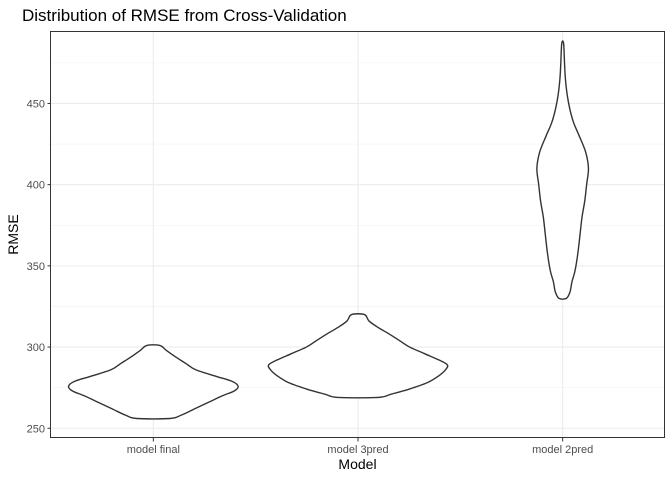 The image size is (672, 480). What do you see at coordinates (13, 234) in the screenshot?
I see `y-axis-title: RMSE` at bounding box center [13, 234].